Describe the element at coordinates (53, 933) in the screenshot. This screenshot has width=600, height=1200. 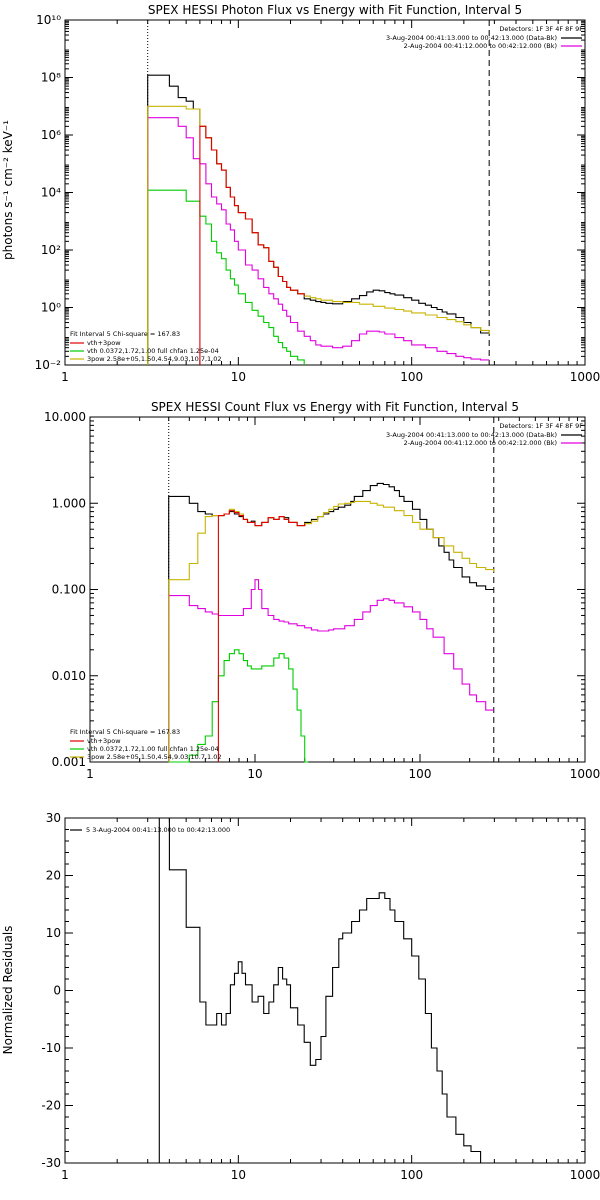
I see `y-tick-label: 10` at that location.